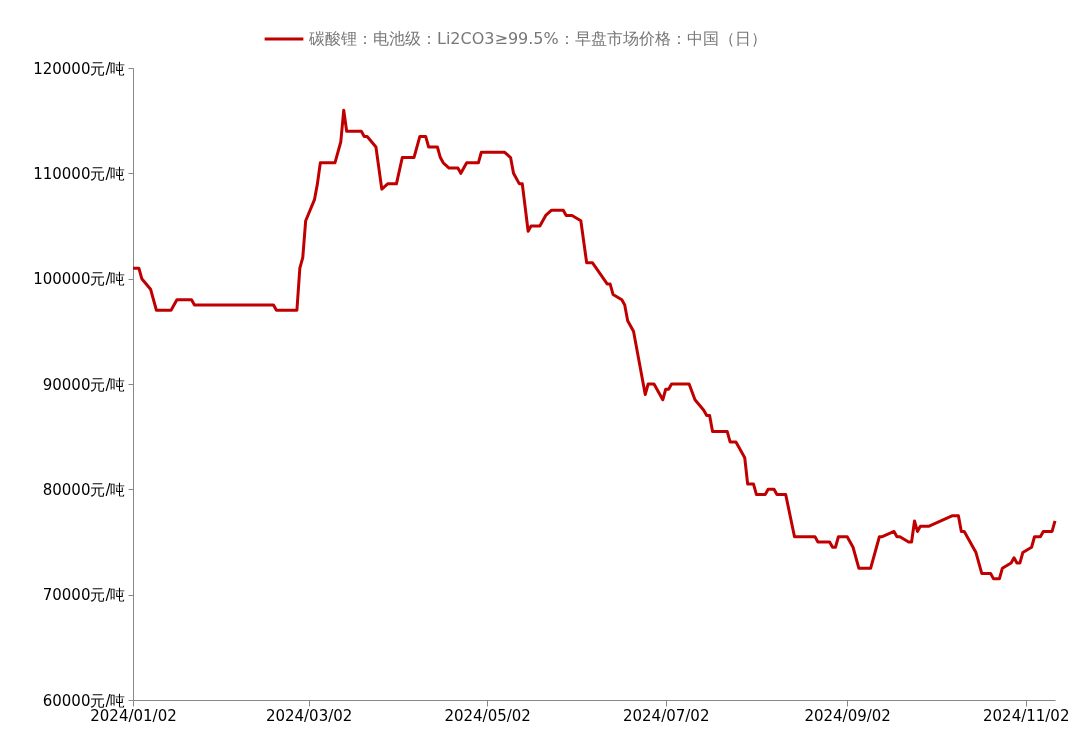  What do you see at coordinates (666, 715) in the screenshot?
I see `x-tick-label: 2024/07/02` at bounding box center [666, 715].